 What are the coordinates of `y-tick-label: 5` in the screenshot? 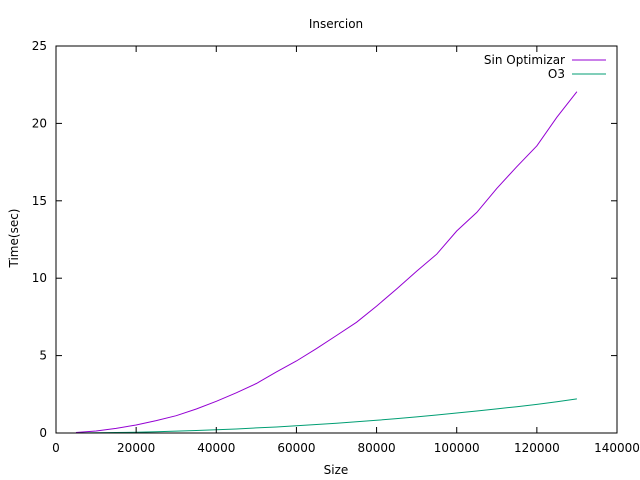 It's located at (43, 356).